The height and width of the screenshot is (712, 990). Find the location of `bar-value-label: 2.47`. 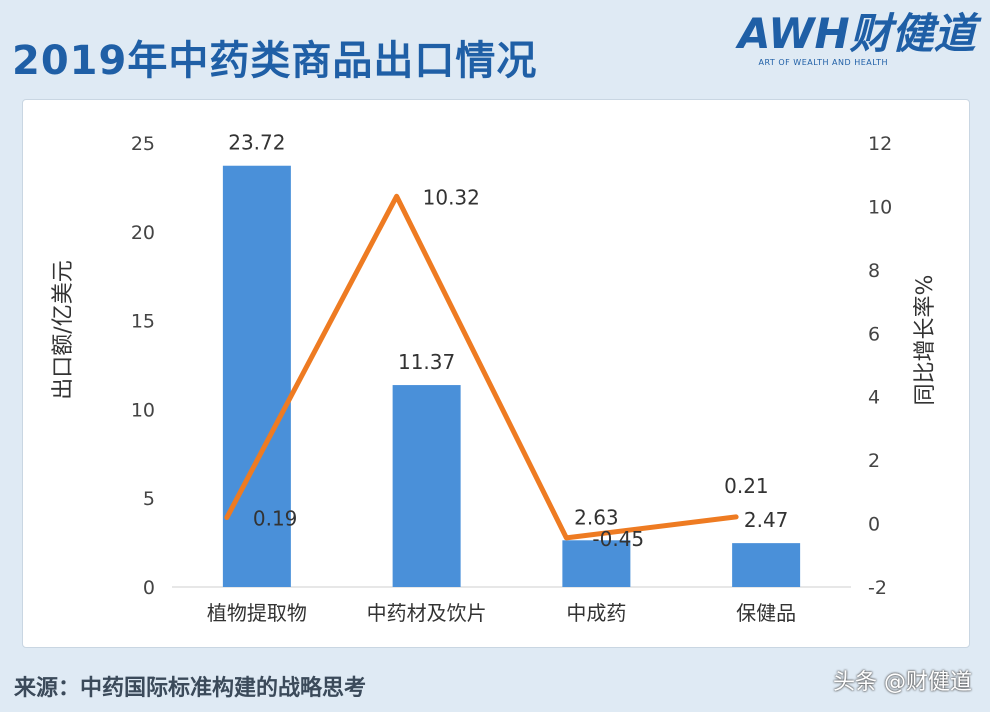

bar-value-label: 2.47 is located at coordinates (766, 520).